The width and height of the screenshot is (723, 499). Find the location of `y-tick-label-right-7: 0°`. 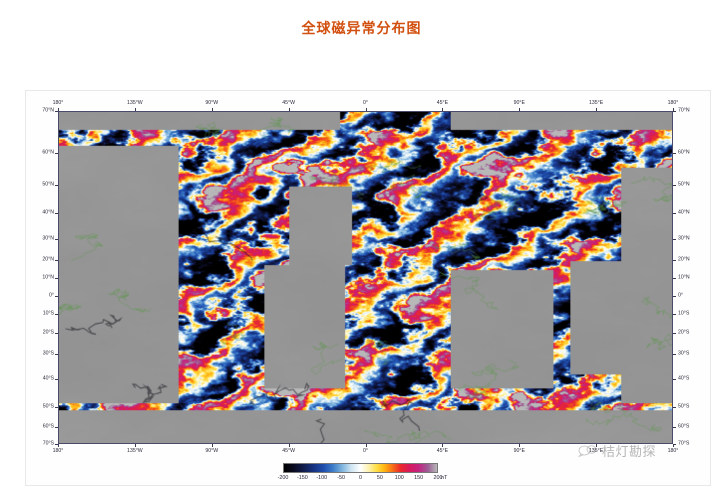

y-tick-label-right-7: 0° is located at coordinates (680, 295).